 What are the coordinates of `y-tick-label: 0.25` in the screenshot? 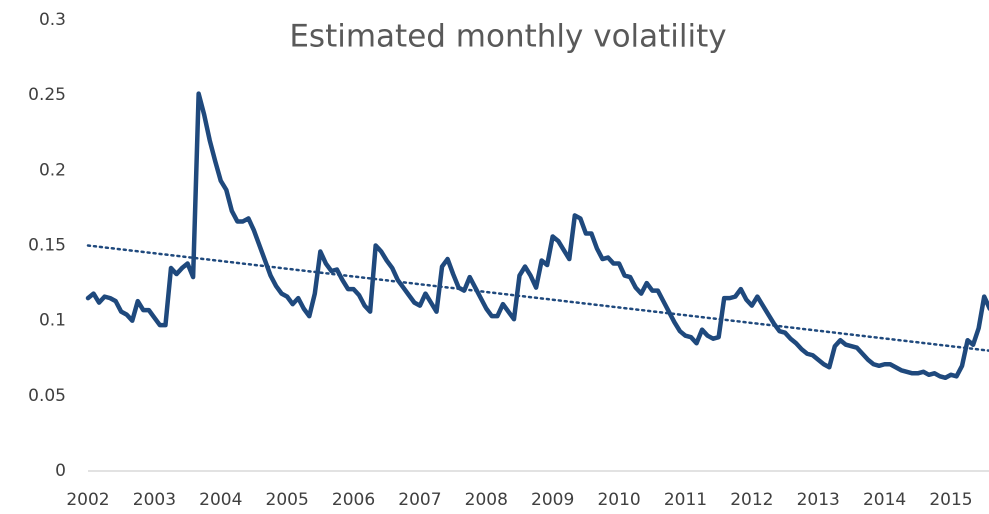 It's located at (47, 95).